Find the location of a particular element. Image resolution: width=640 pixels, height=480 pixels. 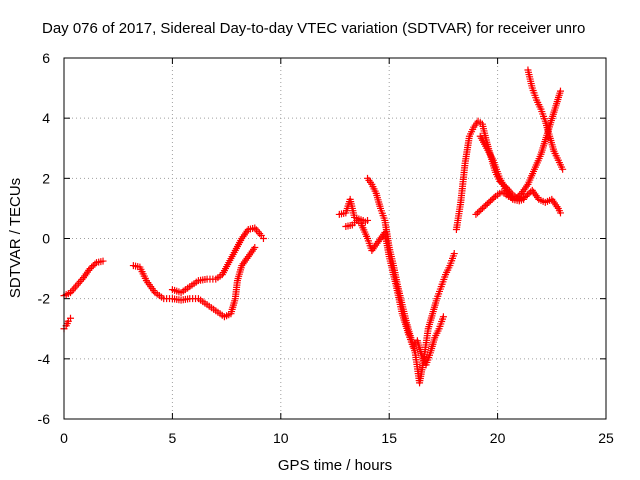

x-tick-label: 15 is located at coordinates (389, 438).